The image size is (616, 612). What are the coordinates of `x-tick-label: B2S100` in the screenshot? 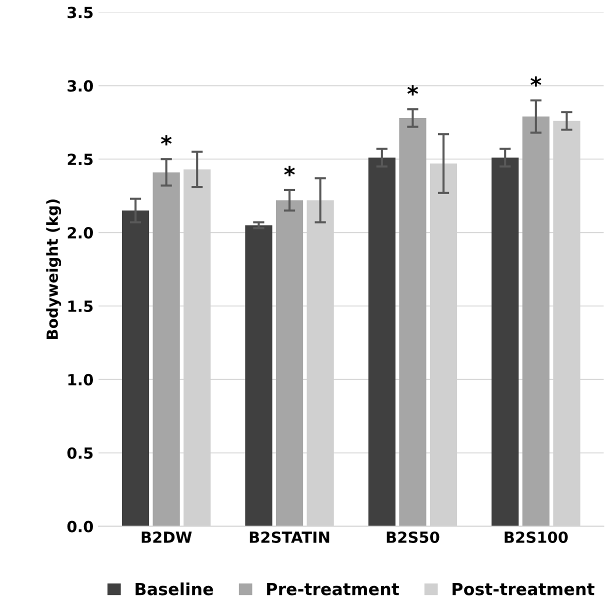 It's located at (536, 537).